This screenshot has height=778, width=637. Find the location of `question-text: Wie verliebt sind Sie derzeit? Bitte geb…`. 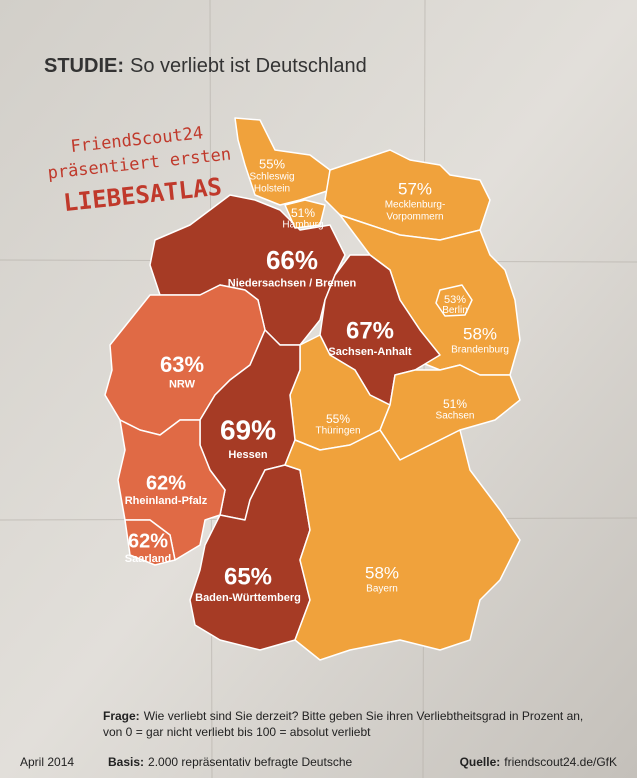

question-text: Wie verliebt sind Sie derzeit? Bitte geb… is located at coordinates (364, 716).